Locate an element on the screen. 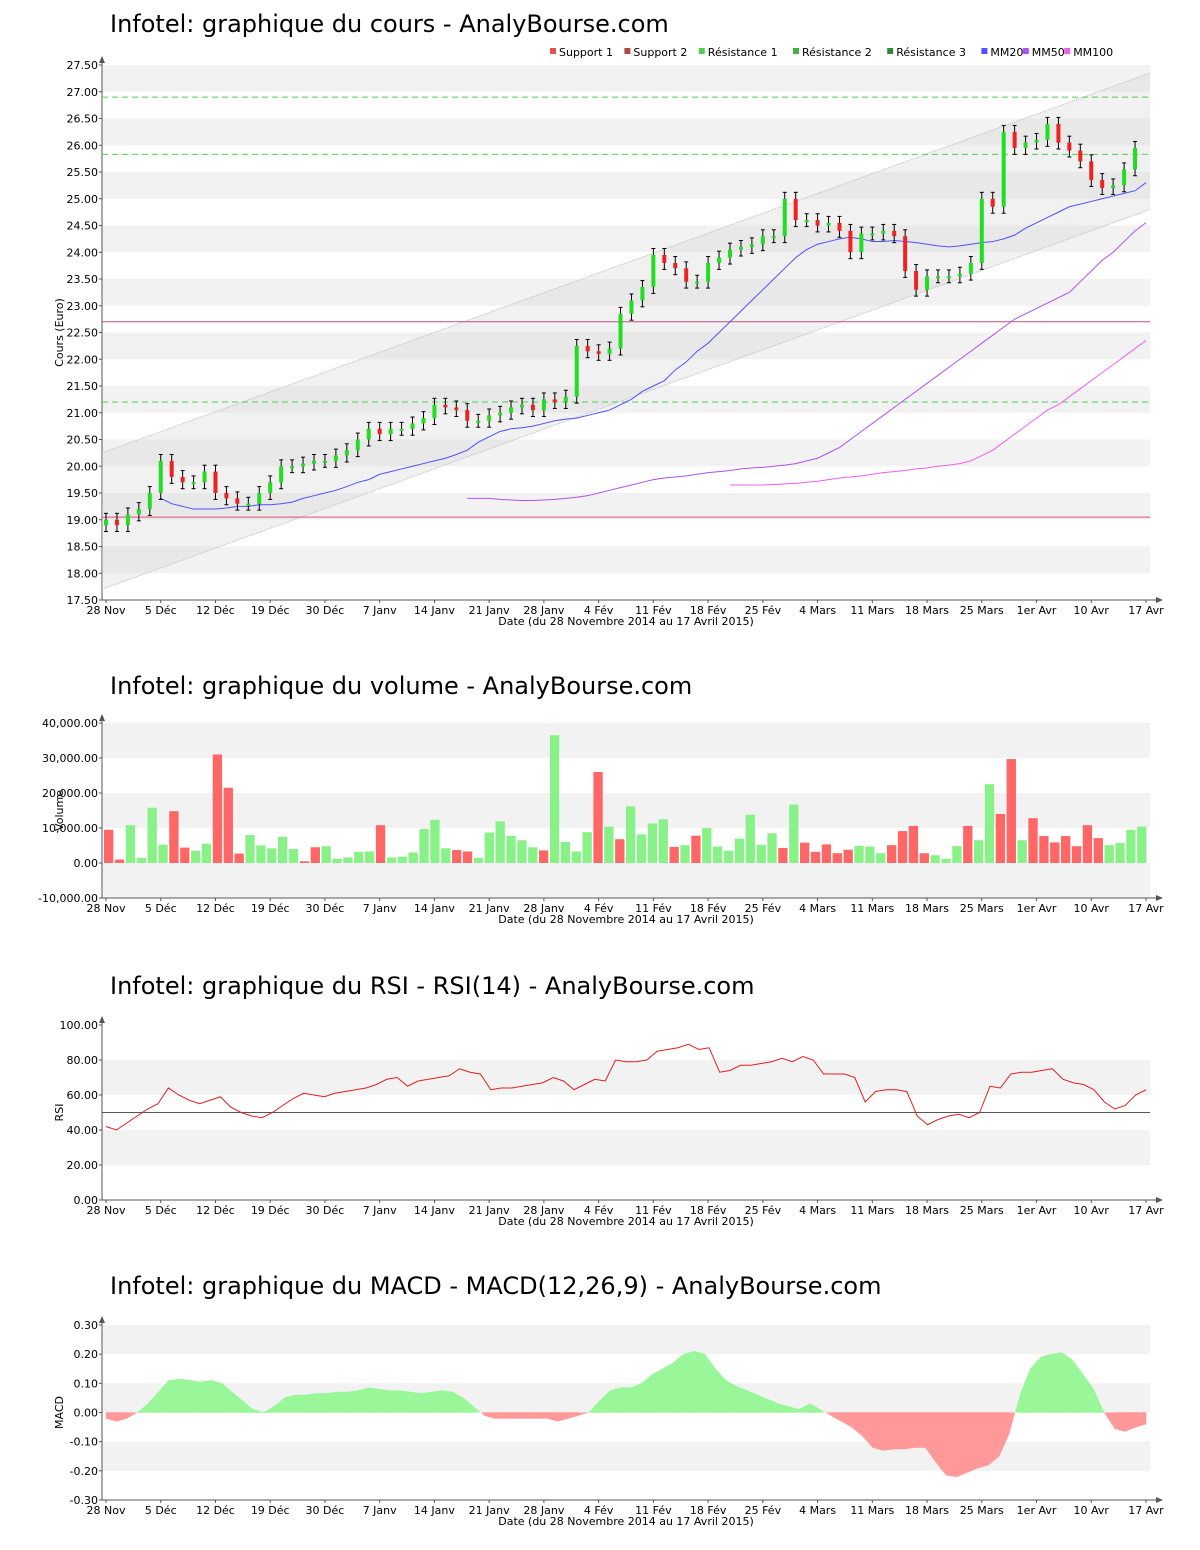 The width and height of the screenshot is (1200, 1550). x-tick-label: 12 Déc is located at coordinates (215, 1210).